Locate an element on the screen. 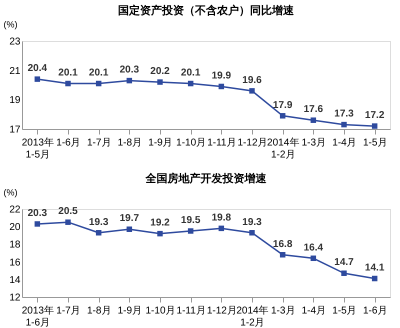 The width and height of the screenshot is (400, 328). data-label: 19.6 is located at coordinates (252, 80).